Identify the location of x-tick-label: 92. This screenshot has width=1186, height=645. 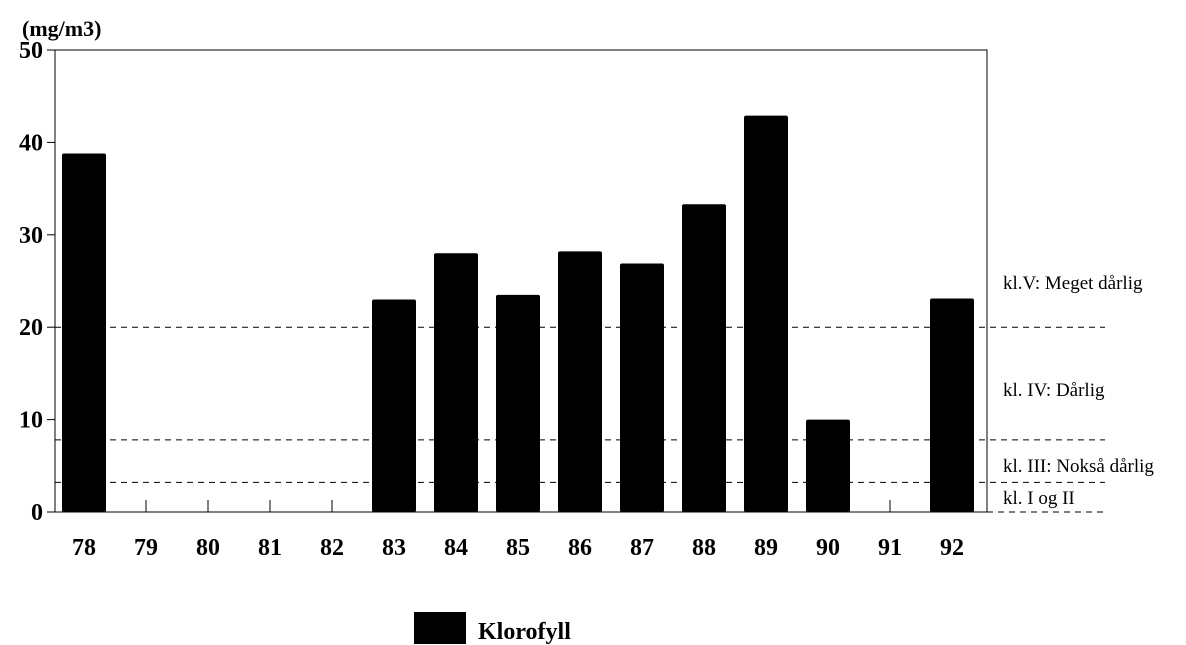
(952, 548).